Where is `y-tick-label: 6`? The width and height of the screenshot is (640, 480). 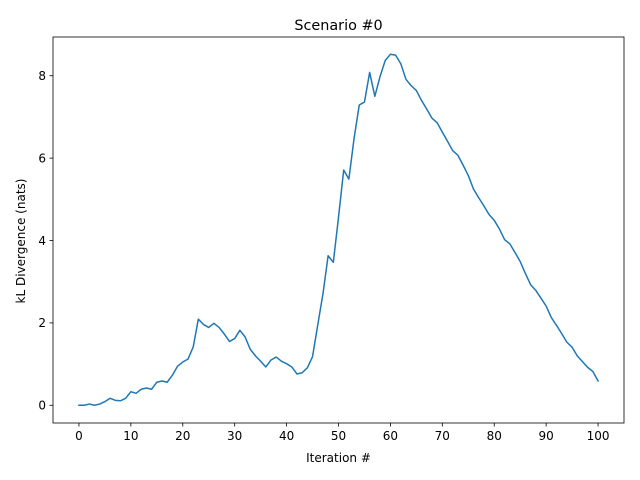 y-tick-label: 6 is located at coordinates (42, 158).